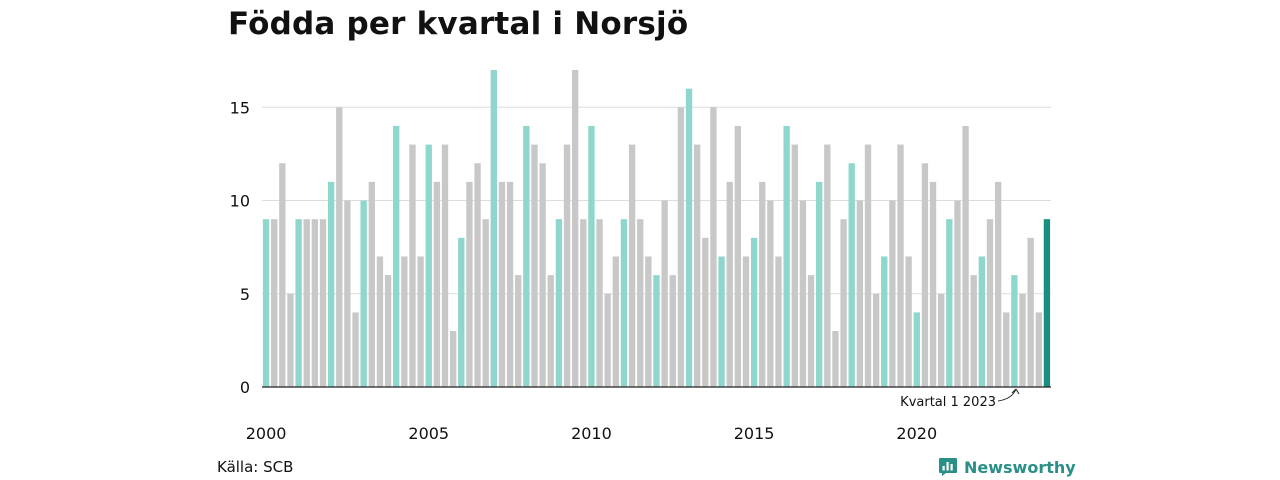 The image size is (1280, 480). What do you see at coordinates (1008, 395) in the screenshot?
I see `annotation-arrow-icon` at bounding box center [1008, 395].